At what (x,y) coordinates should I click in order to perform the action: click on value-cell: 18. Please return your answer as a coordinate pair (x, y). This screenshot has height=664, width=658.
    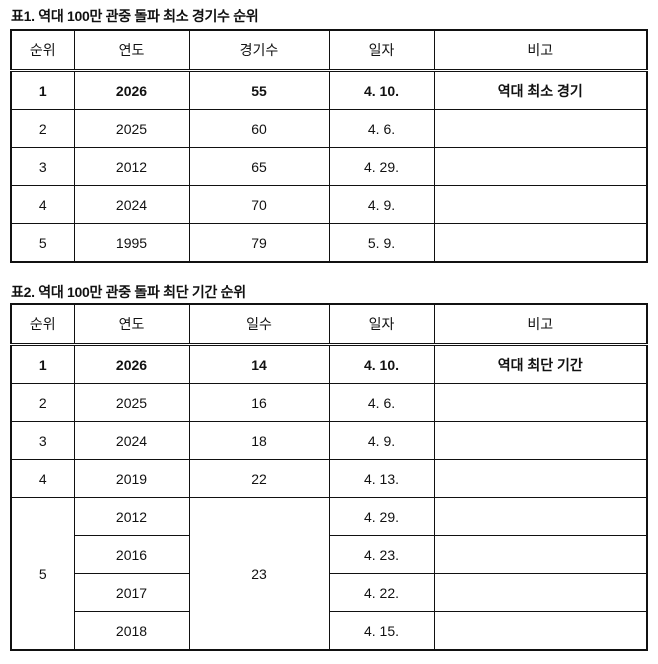
    Looking at the image, I should click on (259, 440).